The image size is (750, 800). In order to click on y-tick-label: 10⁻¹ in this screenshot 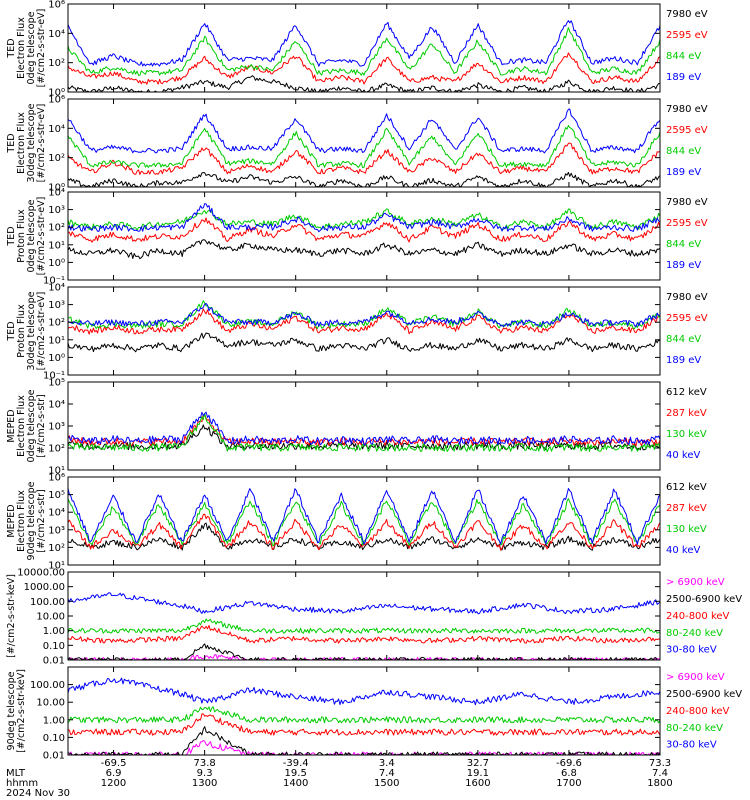, I will do `click(54, 281)`.